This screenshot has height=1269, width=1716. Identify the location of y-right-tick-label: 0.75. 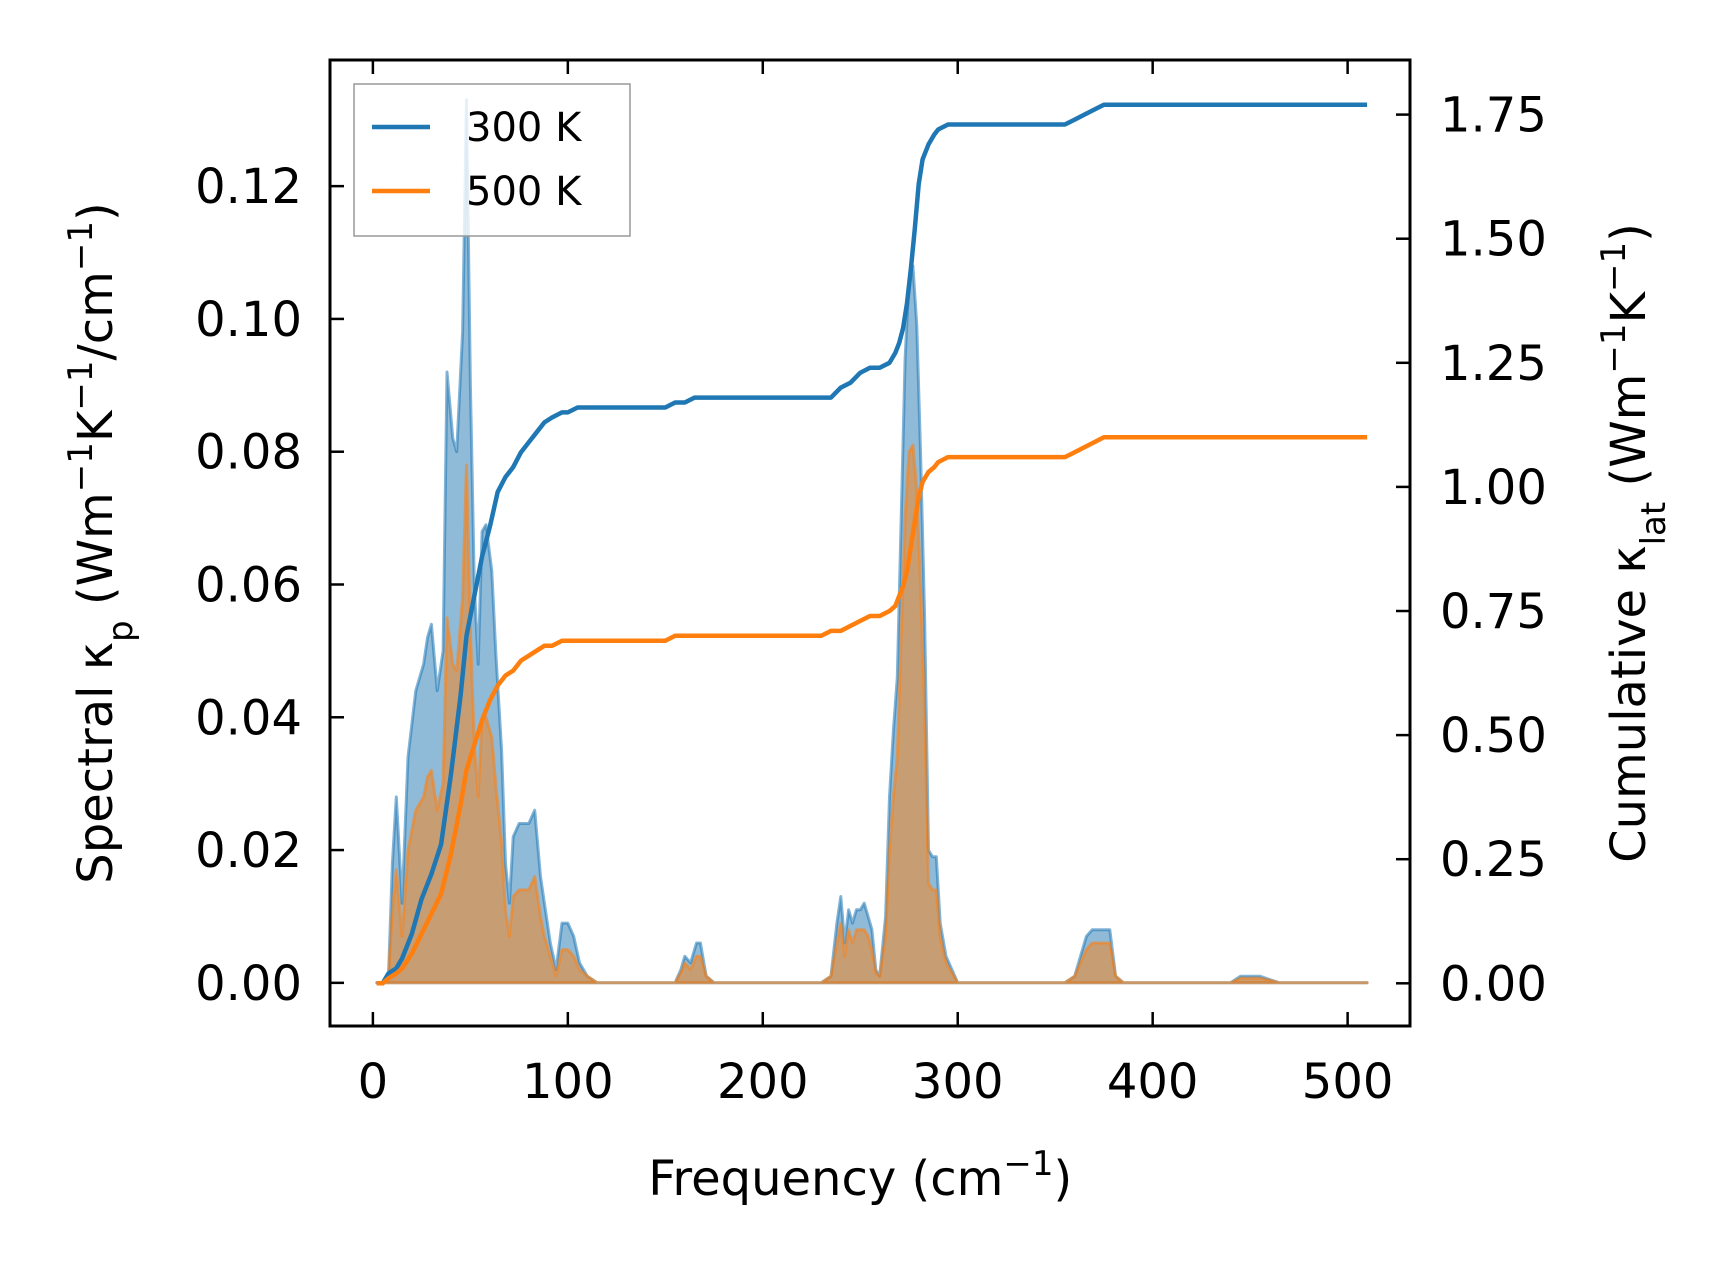
(1493, 612).